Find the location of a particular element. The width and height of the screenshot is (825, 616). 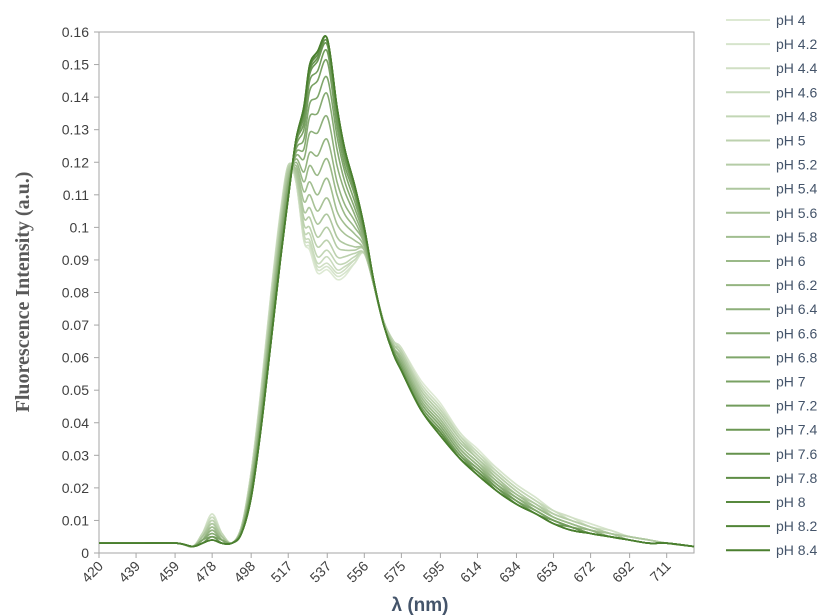

legend-label: pH 4 is located at coordinates (791, 20).